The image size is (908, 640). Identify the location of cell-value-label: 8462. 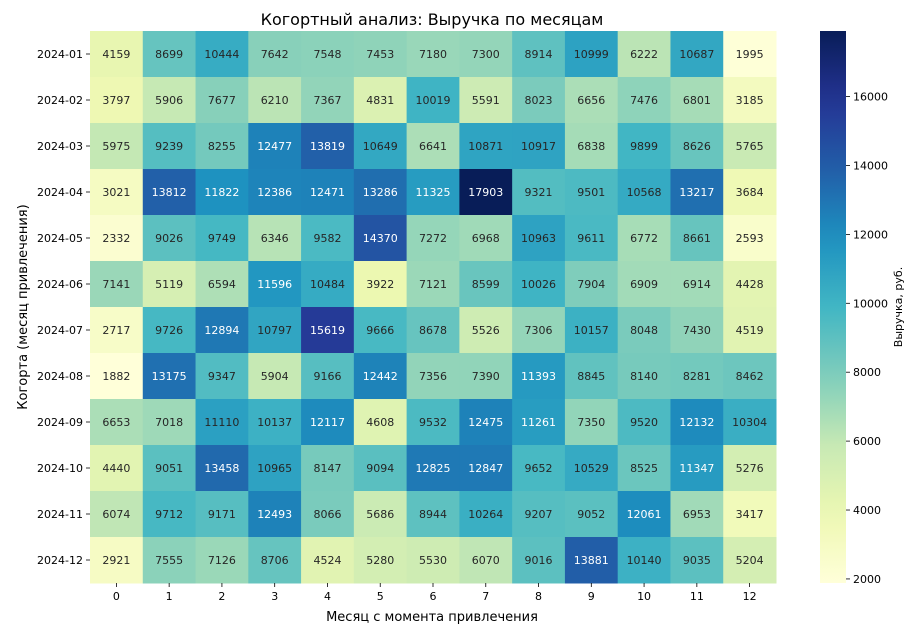
(750, 376).